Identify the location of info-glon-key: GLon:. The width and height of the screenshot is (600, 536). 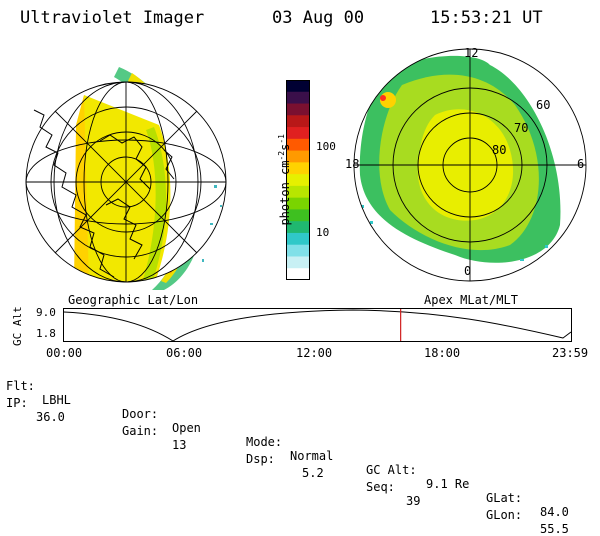
(504, 515).